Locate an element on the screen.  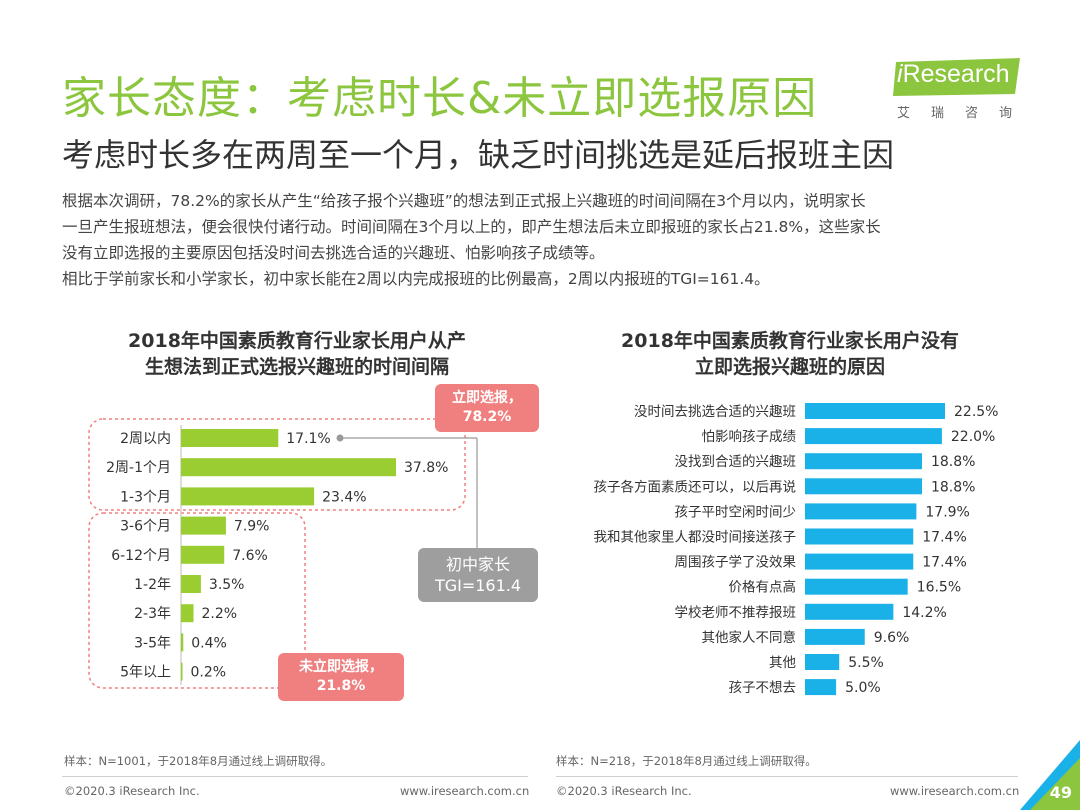
tgi-badge: 初中家长 TGI=161.4 is located at coordinates (478, 575).